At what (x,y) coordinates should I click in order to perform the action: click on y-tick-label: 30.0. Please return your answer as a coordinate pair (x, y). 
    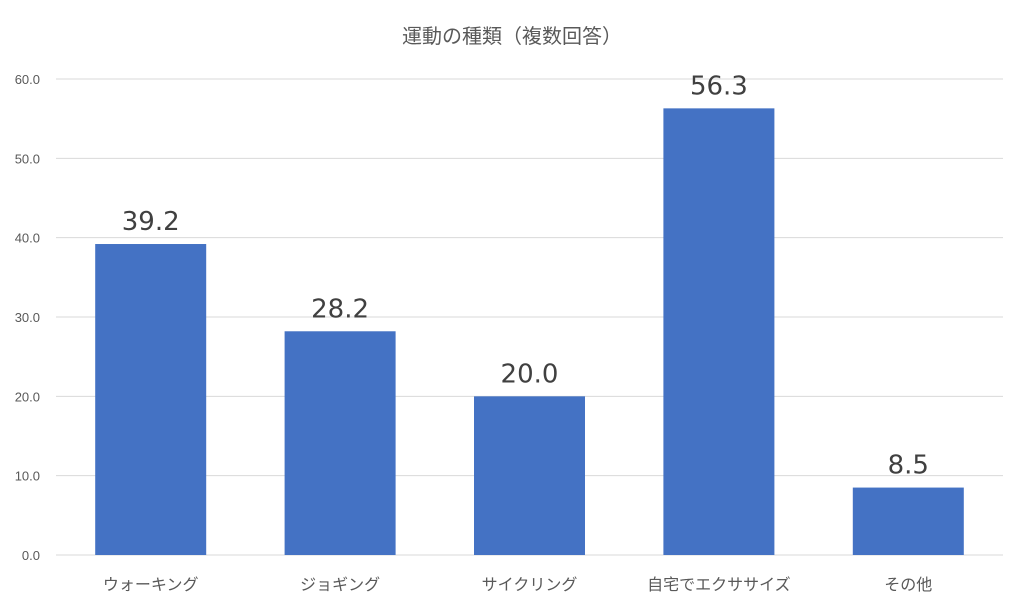
    Looking at the image, I should click on (27, 317).